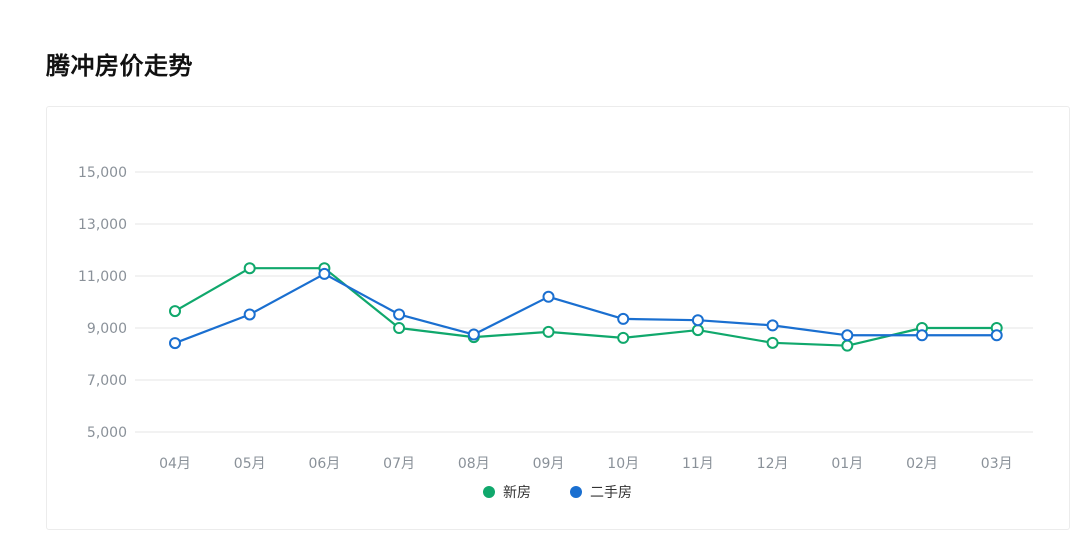 The height and width of the screenshot is (547, 1072). I want to click on page-title: 腾冲房价走势, so click(119, 66).